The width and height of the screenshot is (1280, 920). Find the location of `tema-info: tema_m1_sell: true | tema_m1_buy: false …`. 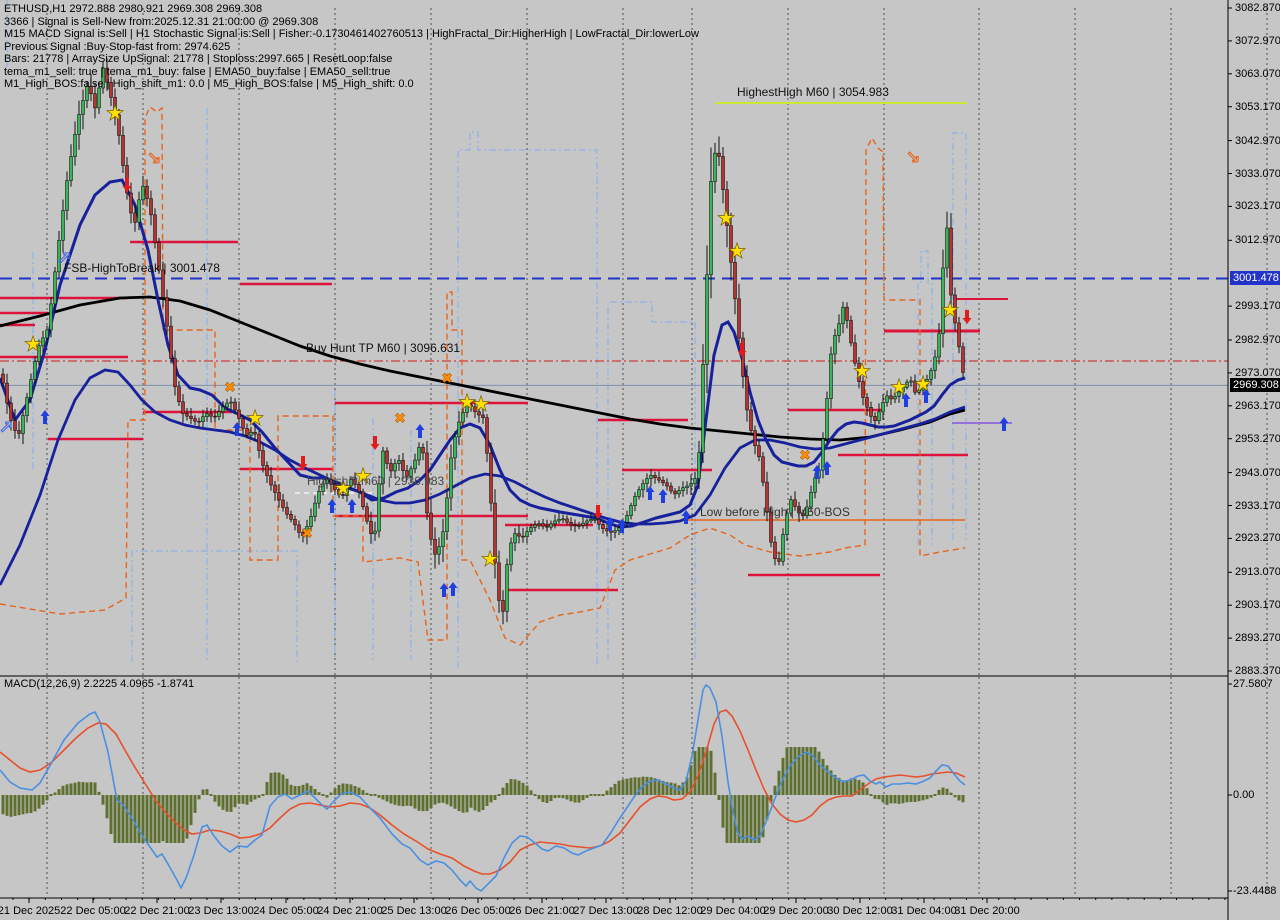

tema-info: tema_m1_sell: true | tema_m1_buy: false … is located at coordinates (197, 71).